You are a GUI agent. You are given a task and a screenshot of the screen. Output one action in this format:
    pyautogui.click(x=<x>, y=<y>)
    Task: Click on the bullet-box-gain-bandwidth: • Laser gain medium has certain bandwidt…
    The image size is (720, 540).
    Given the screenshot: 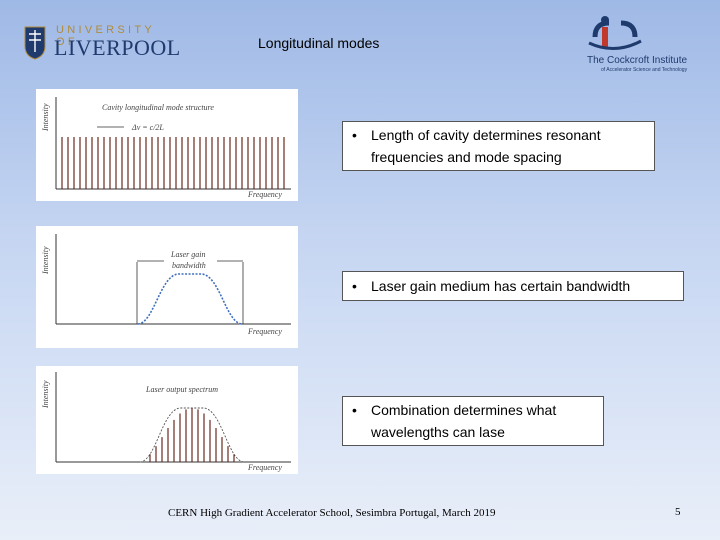 What is the action you would take?
    pyautogui.click(x=513, y=286)
    